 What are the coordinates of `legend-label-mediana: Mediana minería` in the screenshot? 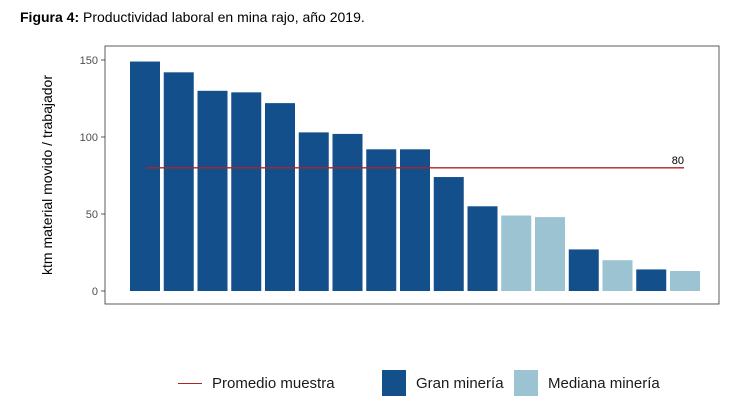 It's located at (604, 383).